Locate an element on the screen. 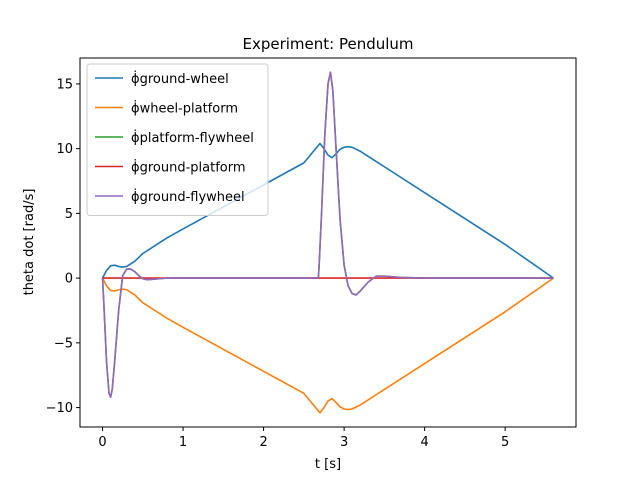 This screenshot has height=480, width=640. x-tick-label: 3 is located at coordinates (344, 442).